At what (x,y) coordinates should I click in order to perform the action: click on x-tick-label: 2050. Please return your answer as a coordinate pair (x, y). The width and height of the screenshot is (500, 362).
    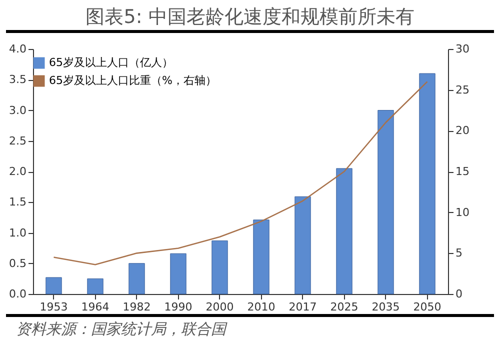
    Looking at the image, I should click on (427, 307).